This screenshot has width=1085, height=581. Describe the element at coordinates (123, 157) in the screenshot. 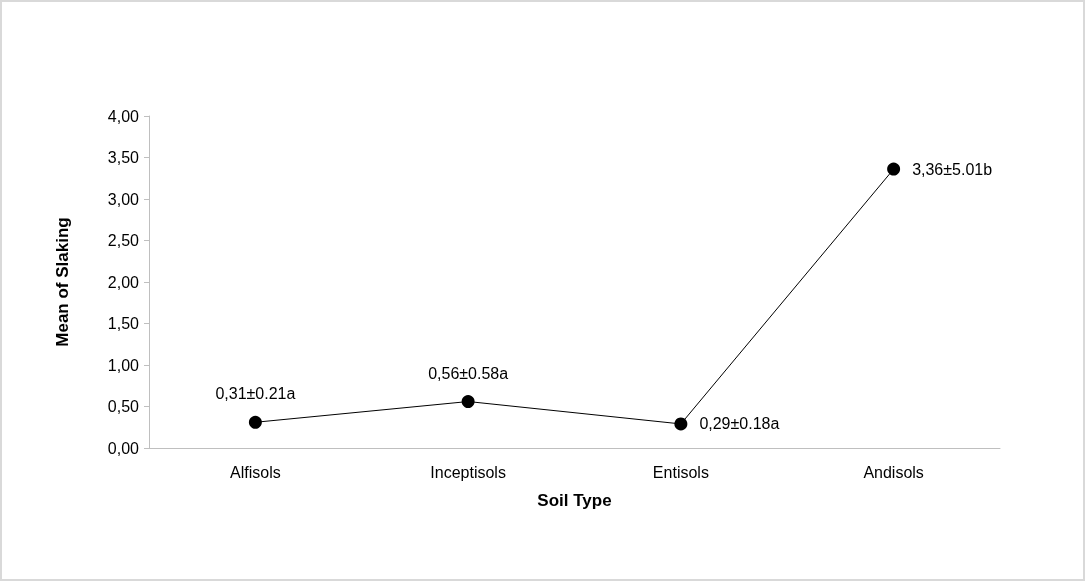

I see `y-tick-label: 3,50` at that location.